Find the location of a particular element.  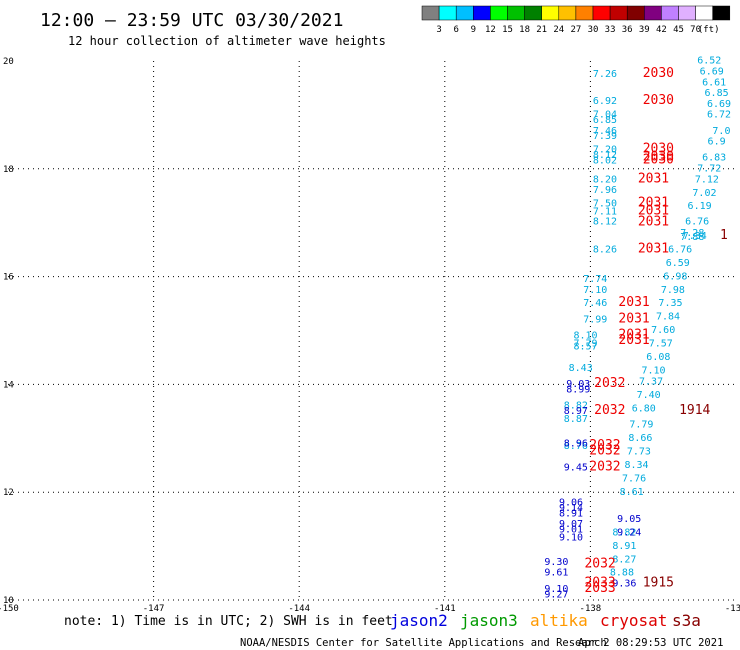

jason3-point-label: 7.02 is located at coordinates (704, 193).